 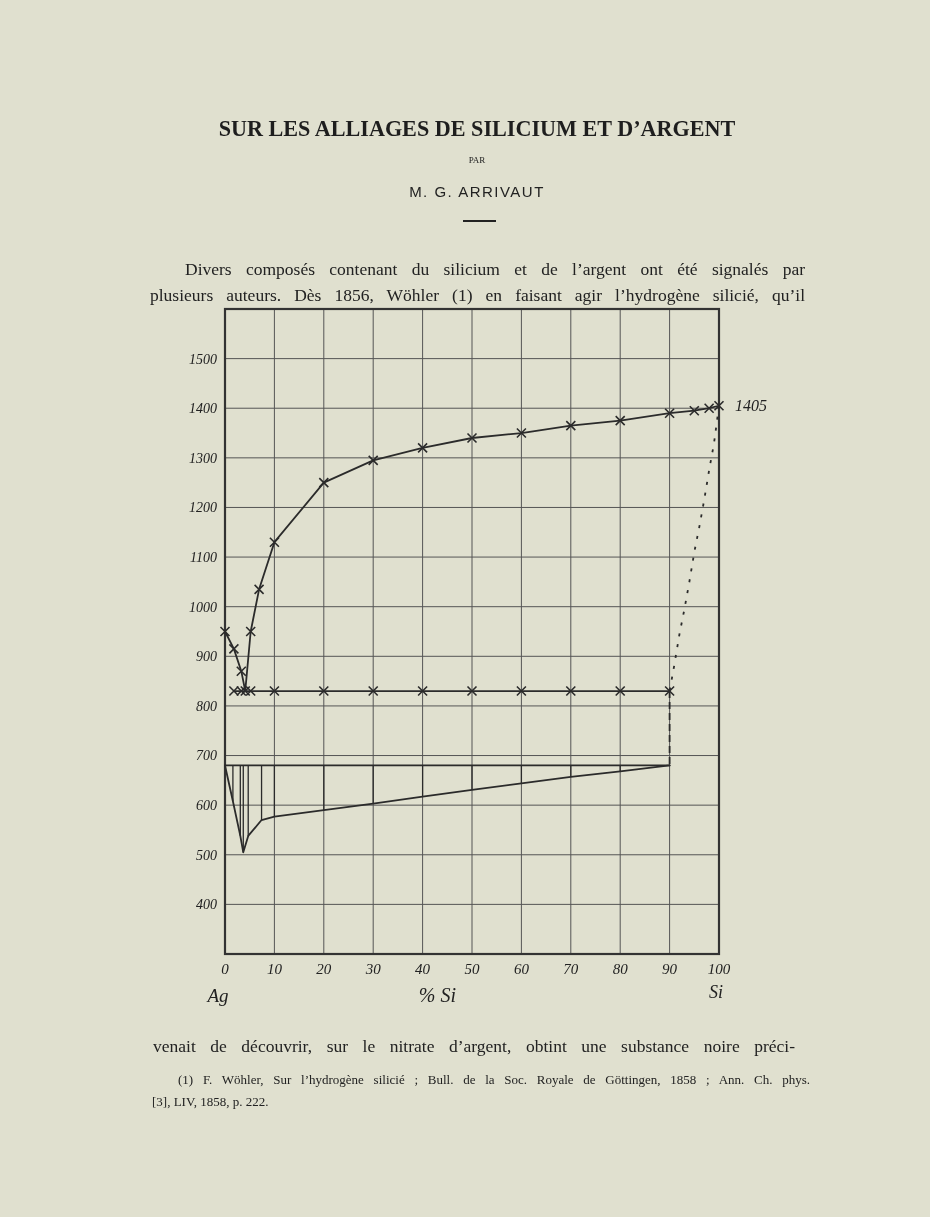 What do you see at coordinates (225, 969) in the screenshot?
I see `x-tick-label: 0` at bounding box center [225, 969].